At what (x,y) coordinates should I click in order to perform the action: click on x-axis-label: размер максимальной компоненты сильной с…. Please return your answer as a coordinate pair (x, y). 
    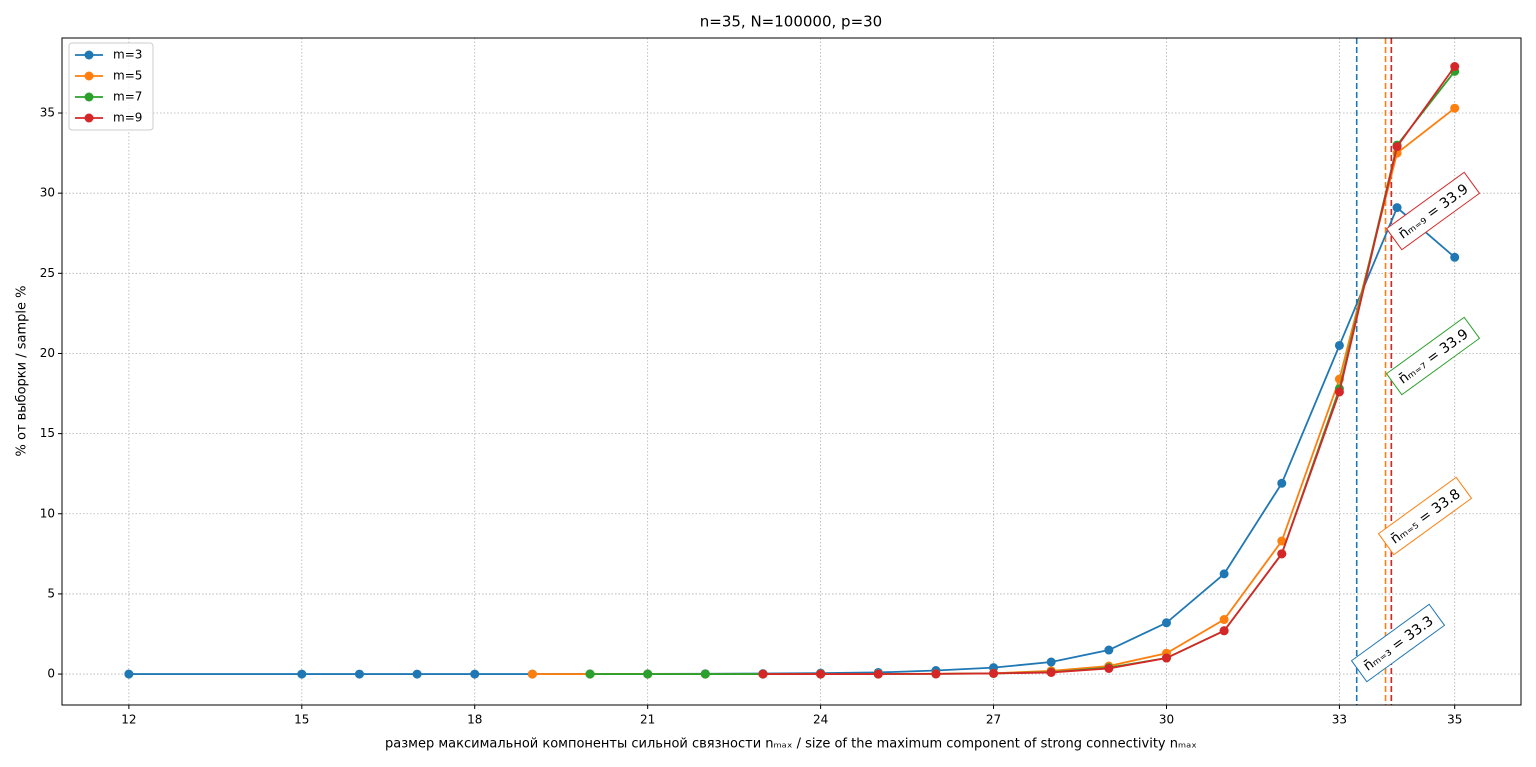
    Looking at the image, I should click on (791, 744).